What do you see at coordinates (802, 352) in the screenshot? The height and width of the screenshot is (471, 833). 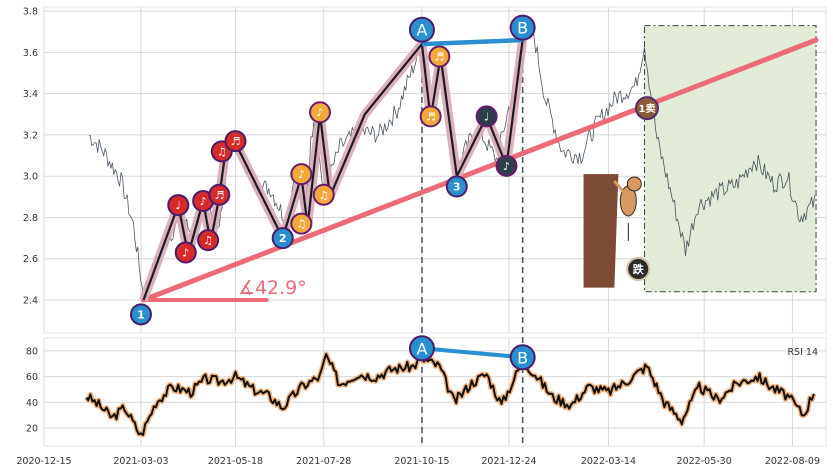 I see `rsi-legend: RSI 14` at bounding box center [802, 352].